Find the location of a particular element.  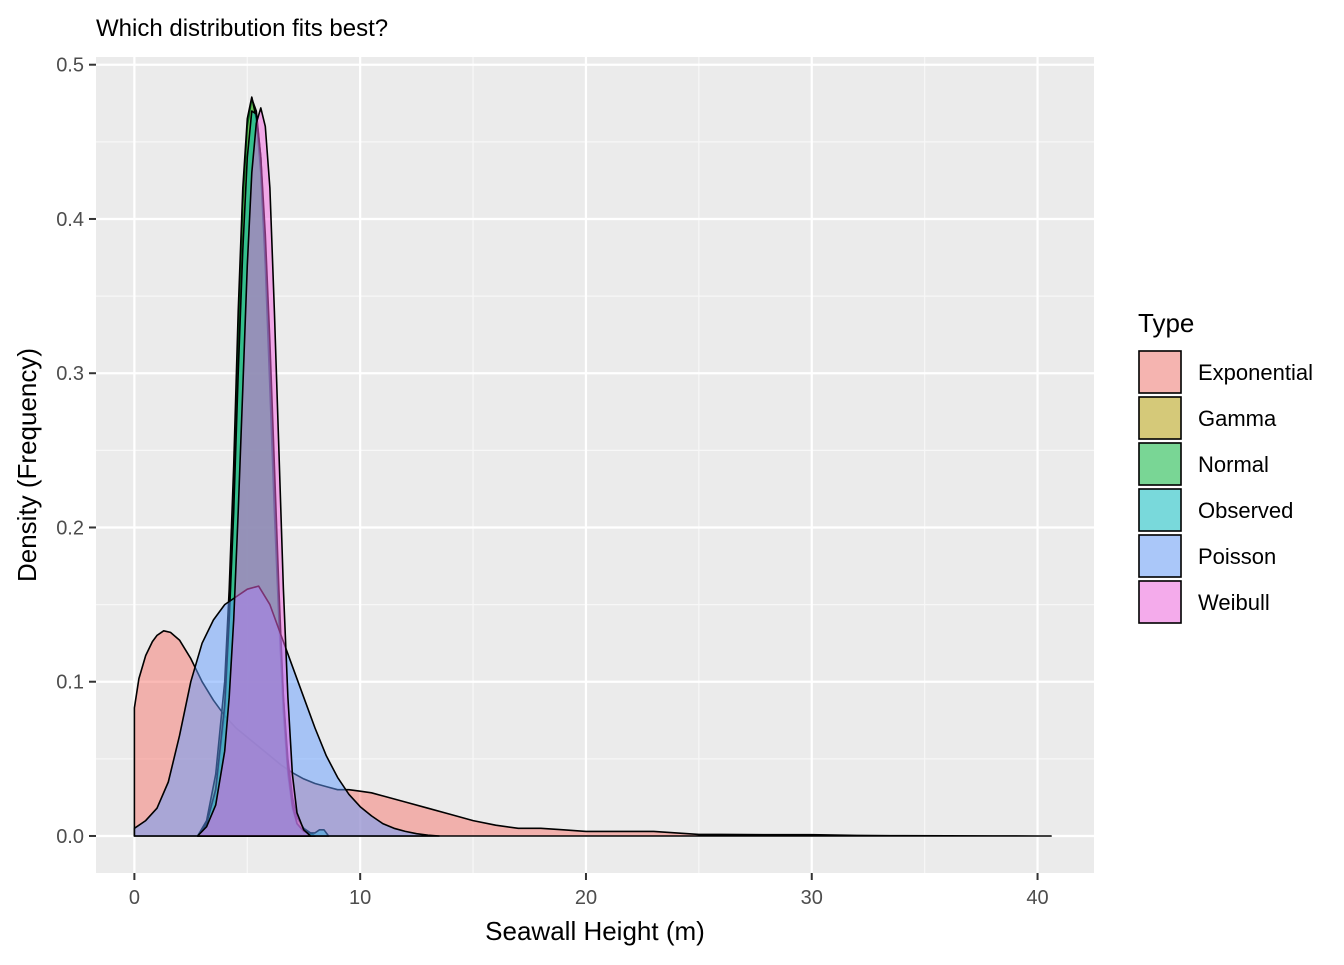

y-tick-label: 0.0 is located at coordinates (70, 837).